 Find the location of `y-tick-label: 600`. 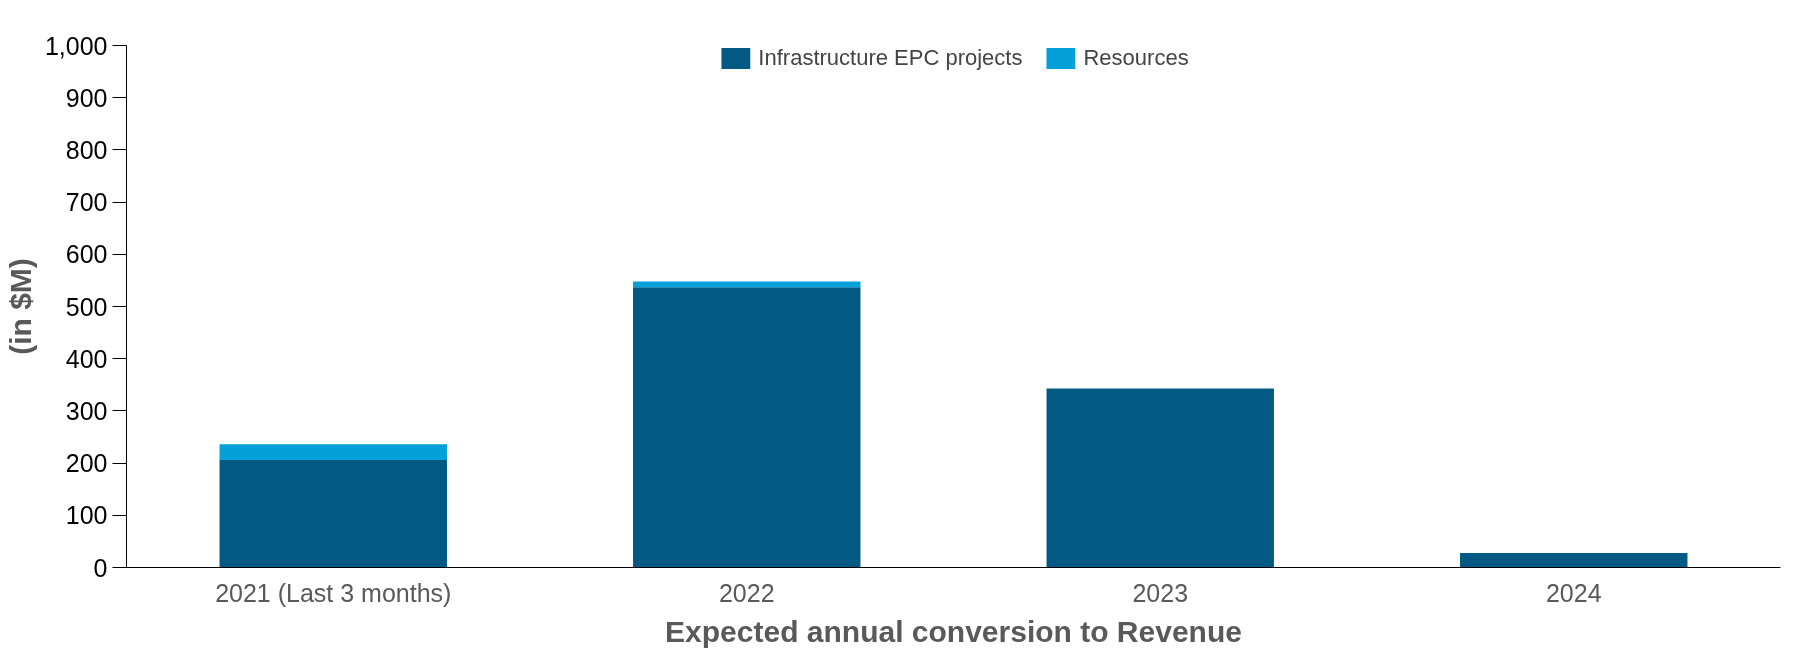

y-tick-label: 600 is located at coordinates (86, 254).